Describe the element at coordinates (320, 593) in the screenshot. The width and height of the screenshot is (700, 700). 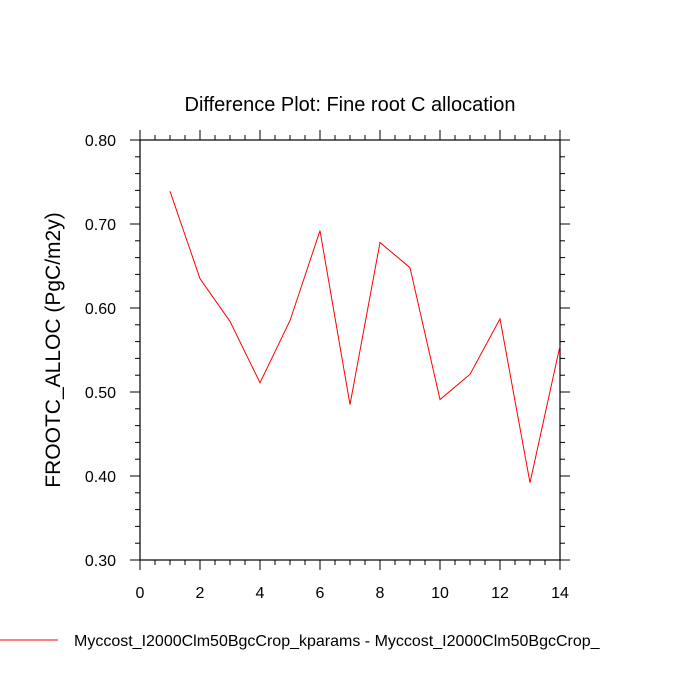
I see `x-tick-label: 6` at that location.